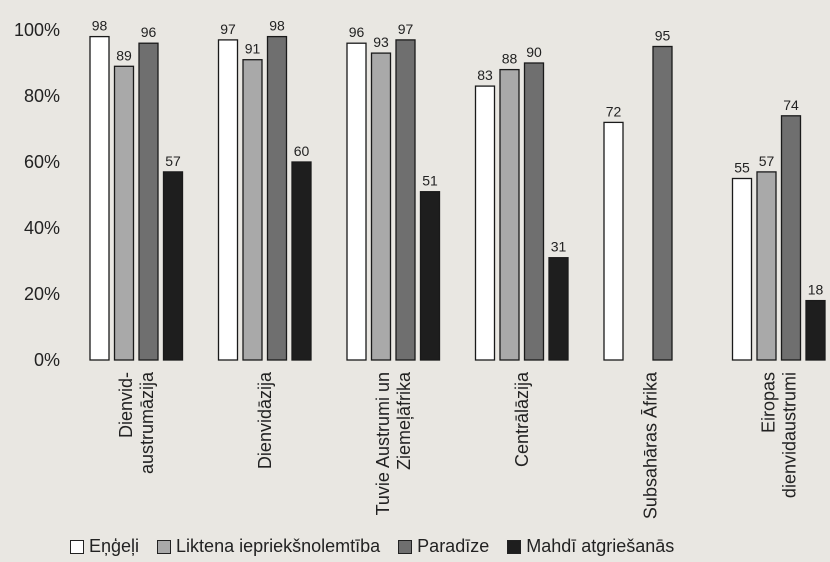  Describe the element at coordinates (404, 420) in the screenshot. I see `category-label-line: Ziemeļāfrika` at that location.